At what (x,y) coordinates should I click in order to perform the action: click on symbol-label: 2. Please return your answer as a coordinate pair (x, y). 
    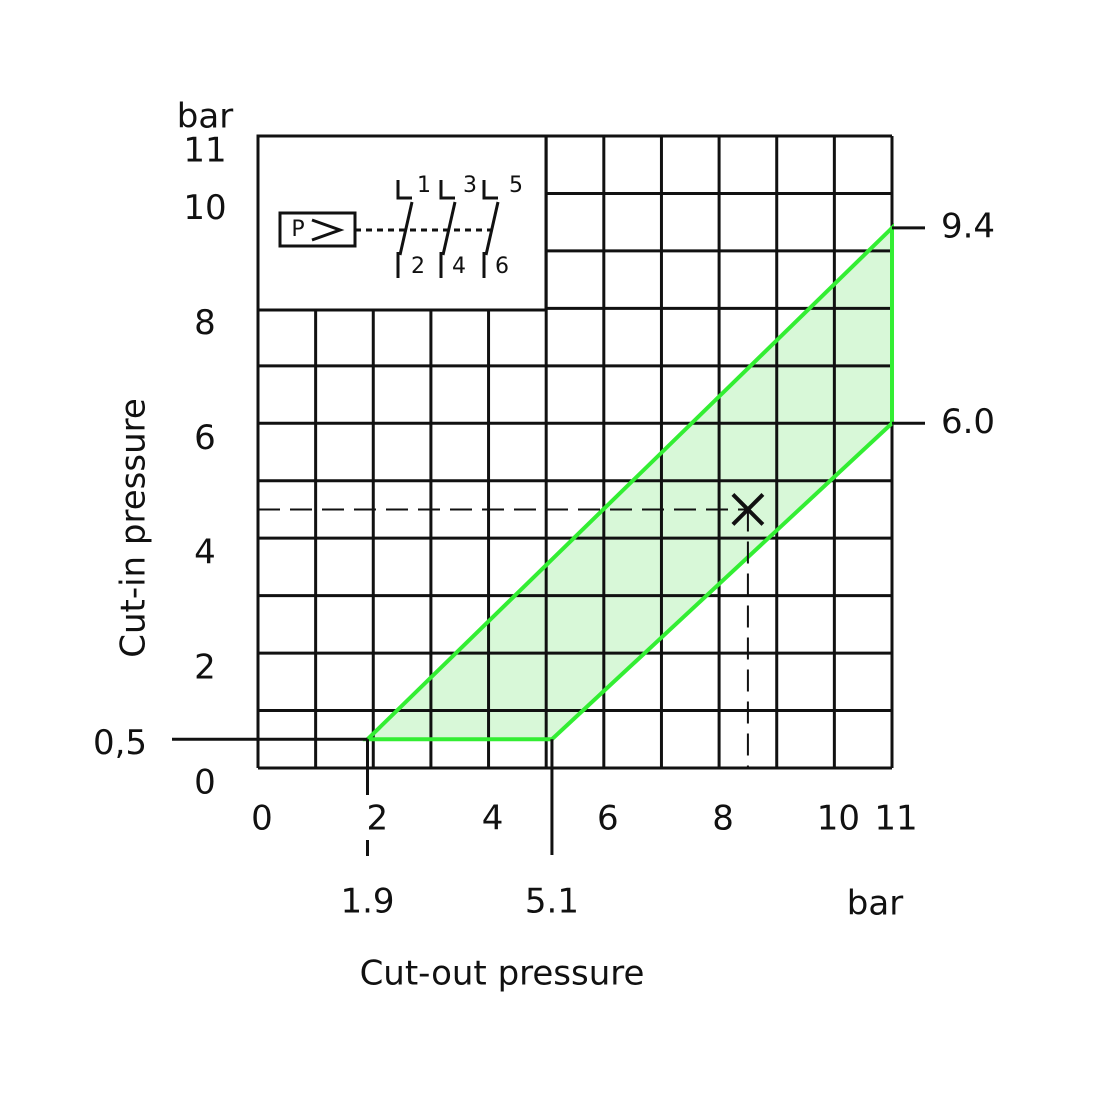
    Looking at the image, I should click on (418, 266).